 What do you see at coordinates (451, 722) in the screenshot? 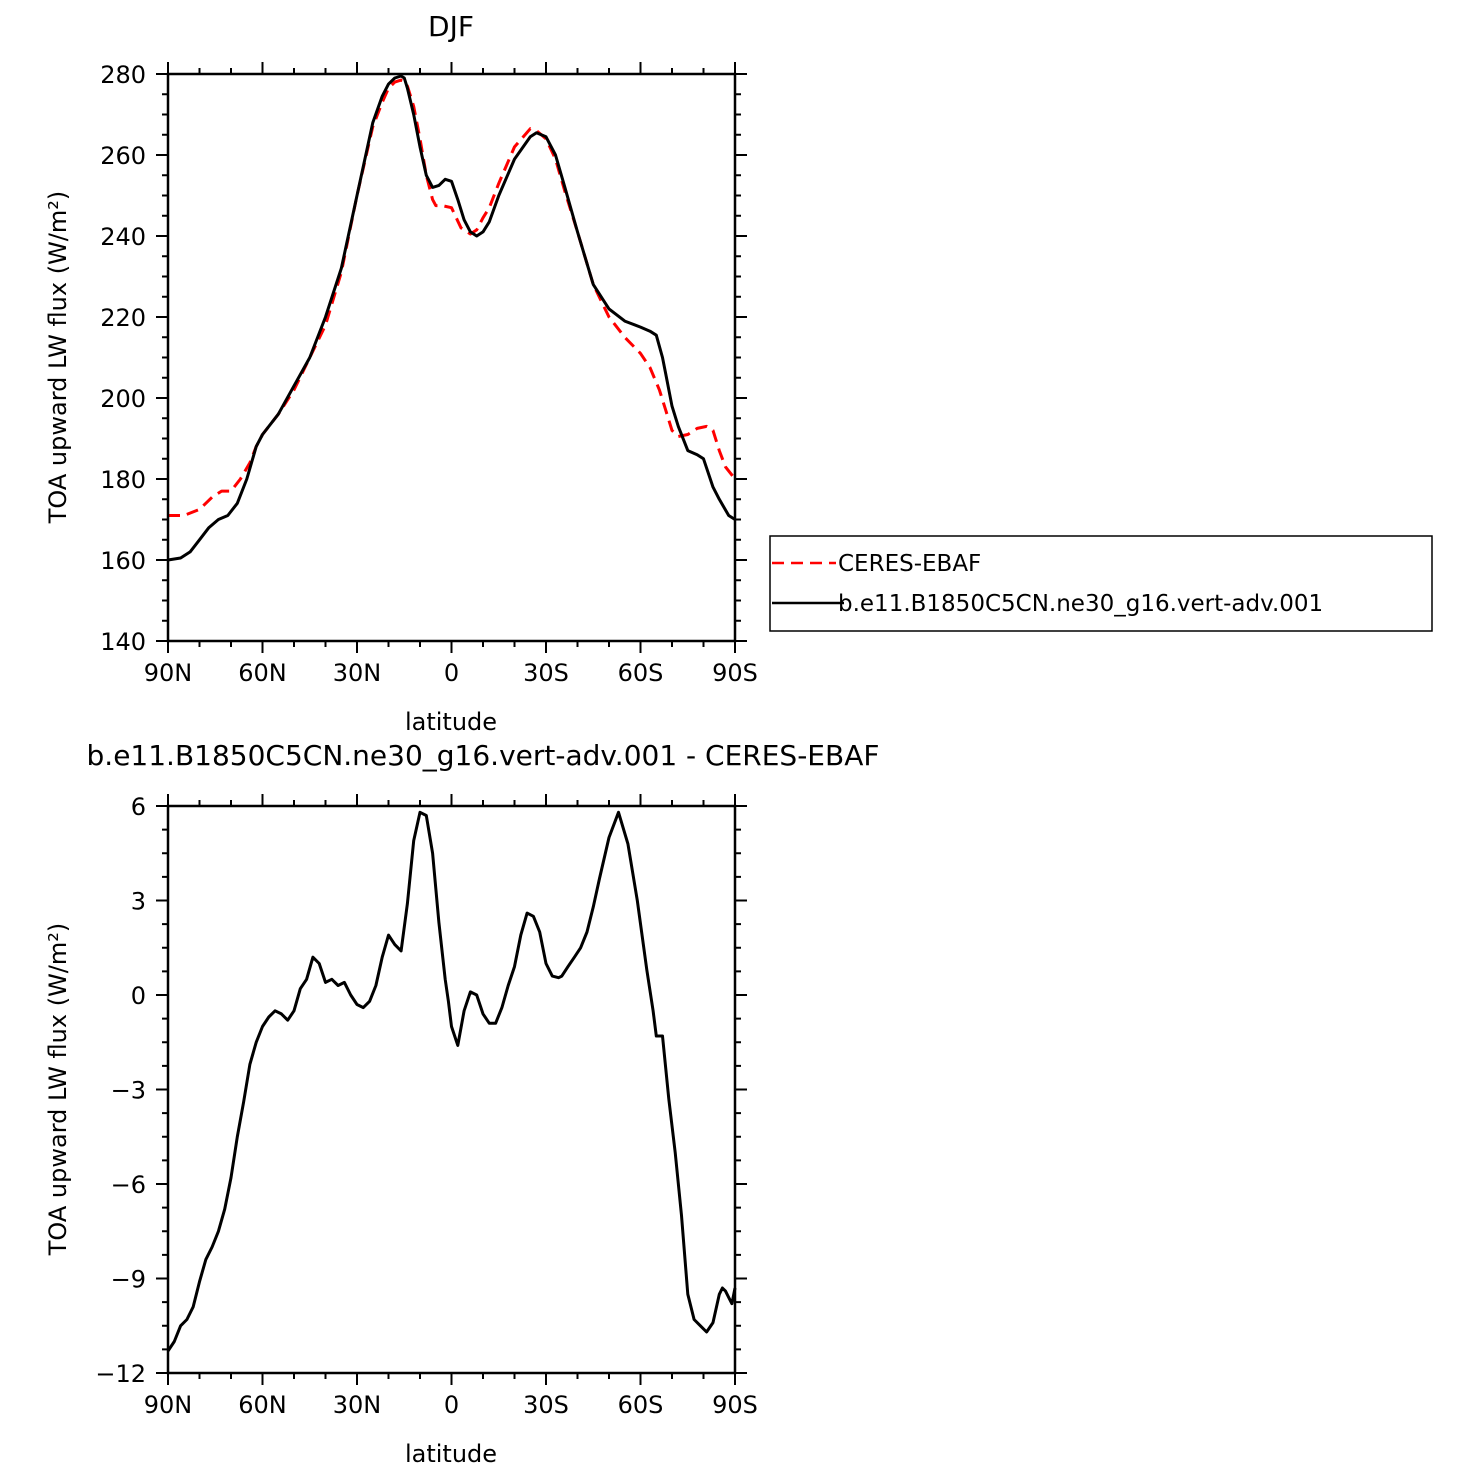
I see `top-x-axis-title: latitude` at bounding box center [451, 722].